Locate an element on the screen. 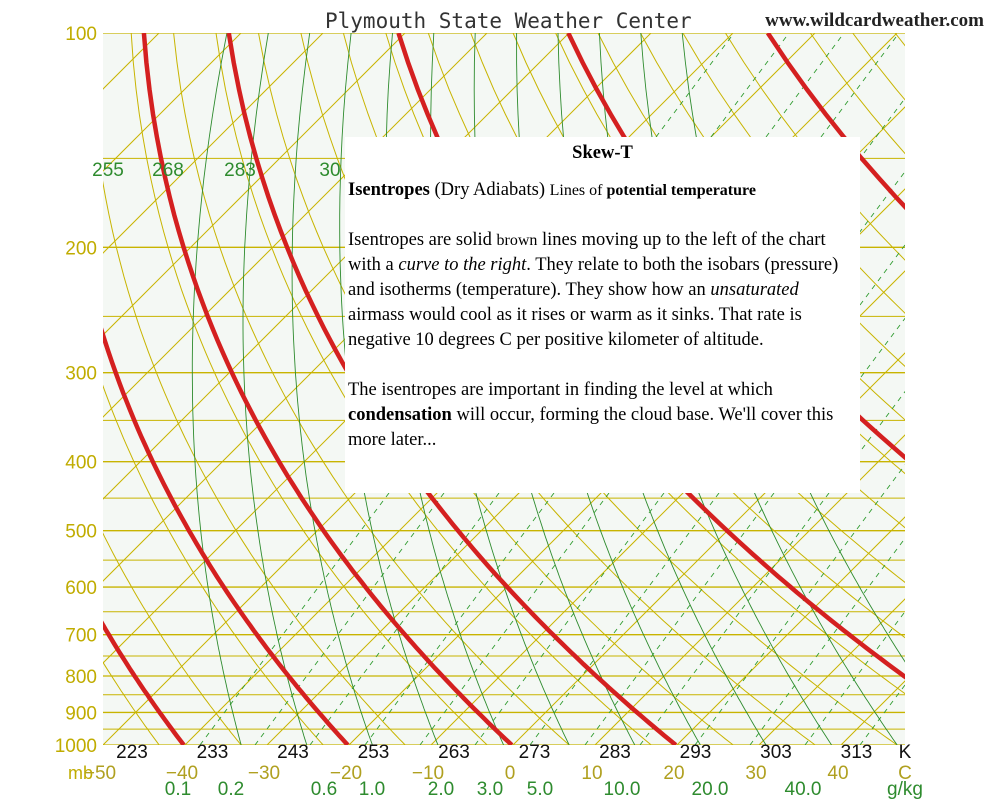 The height and width of the screenshot is (800, 1000). theta-label: 263 is located at coordinates (454, 752).